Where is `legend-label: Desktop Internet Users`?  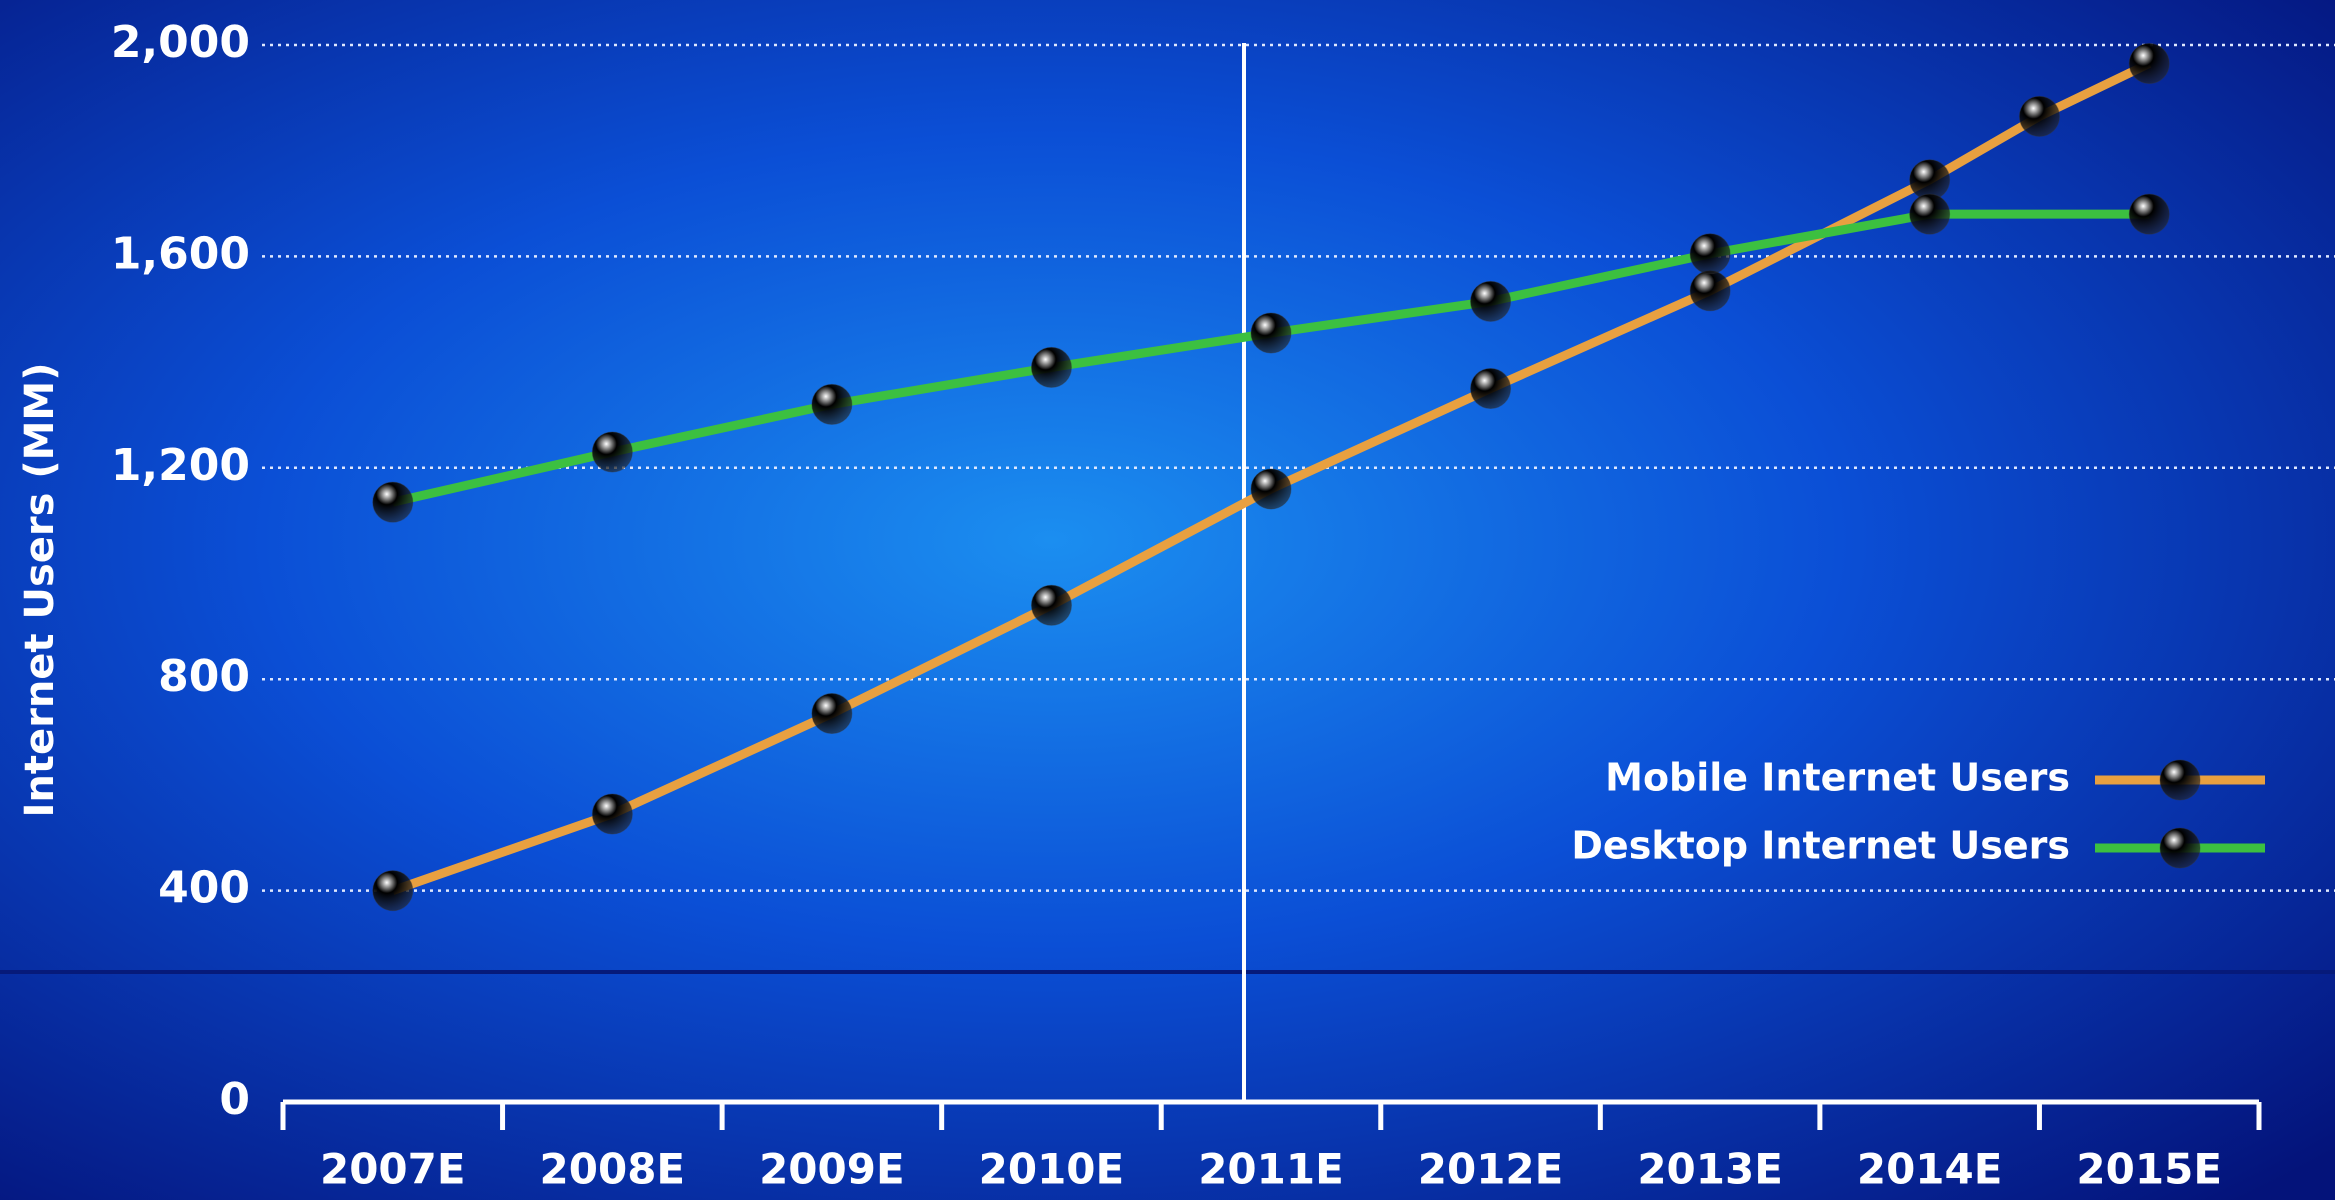
legend-label: Desktop Internet Users is located at coordinates (1820, 846).